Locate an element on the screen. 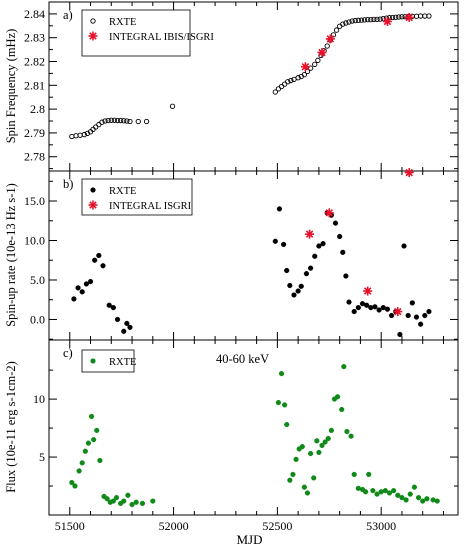 The height and width of the screenshot is (545, 474). legend-label: RXTE is located at coordinates (122, 22).